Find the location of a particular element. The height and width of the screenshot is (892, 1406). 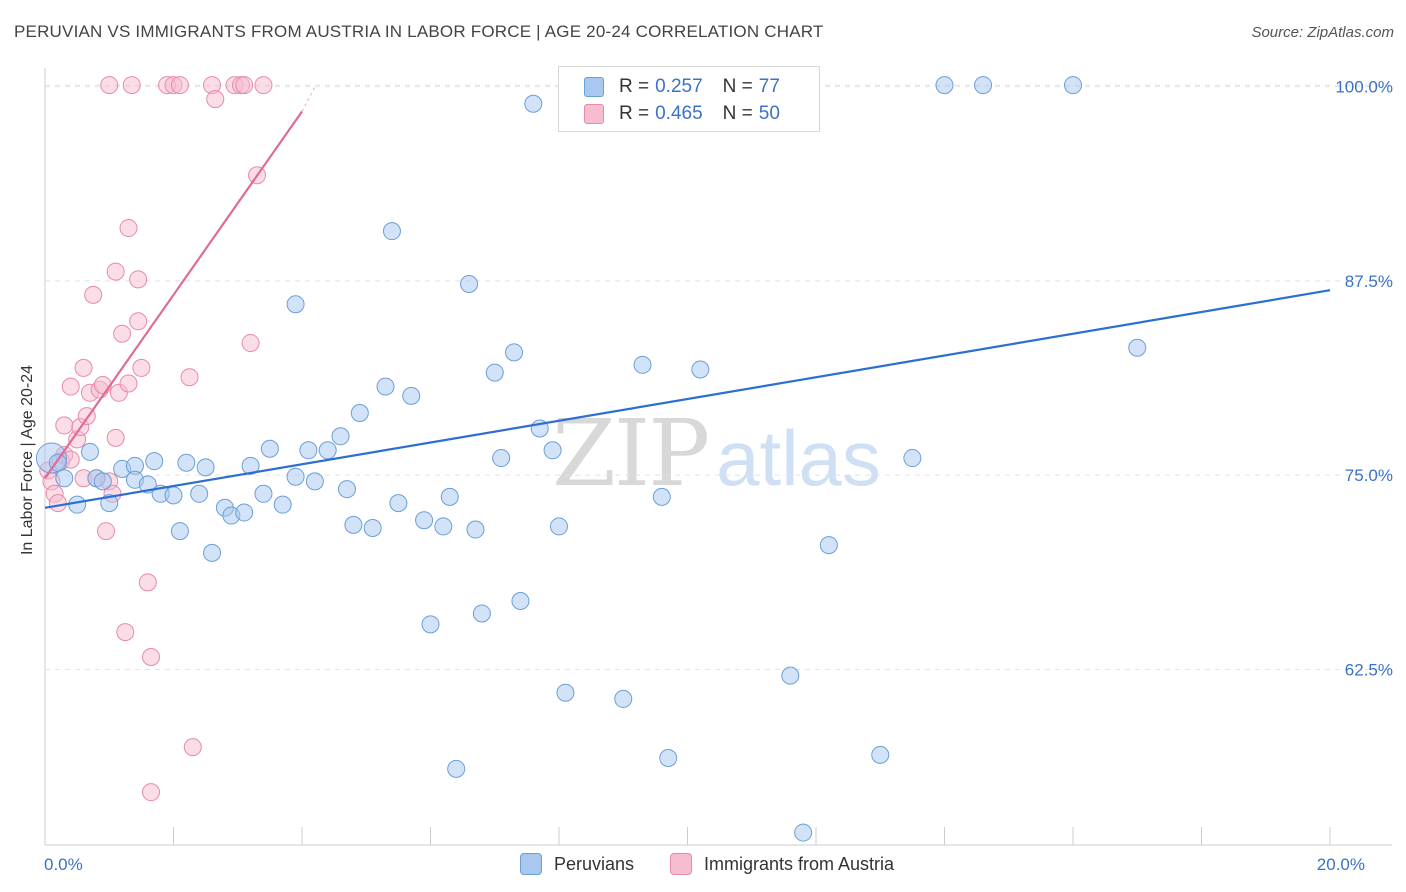

legend-n-value: 50 is located at coordinates (769, 113).